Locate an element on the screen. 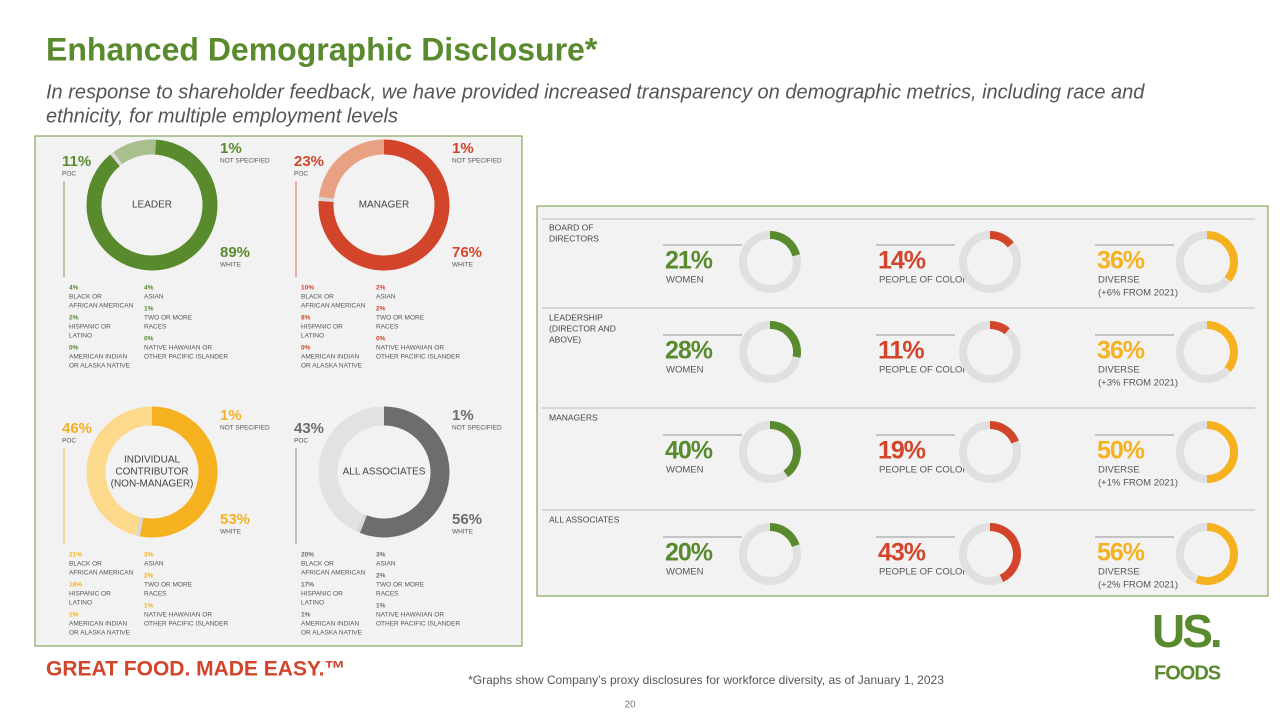  breakdown-value: 17% is located at coordinates (307, 585).